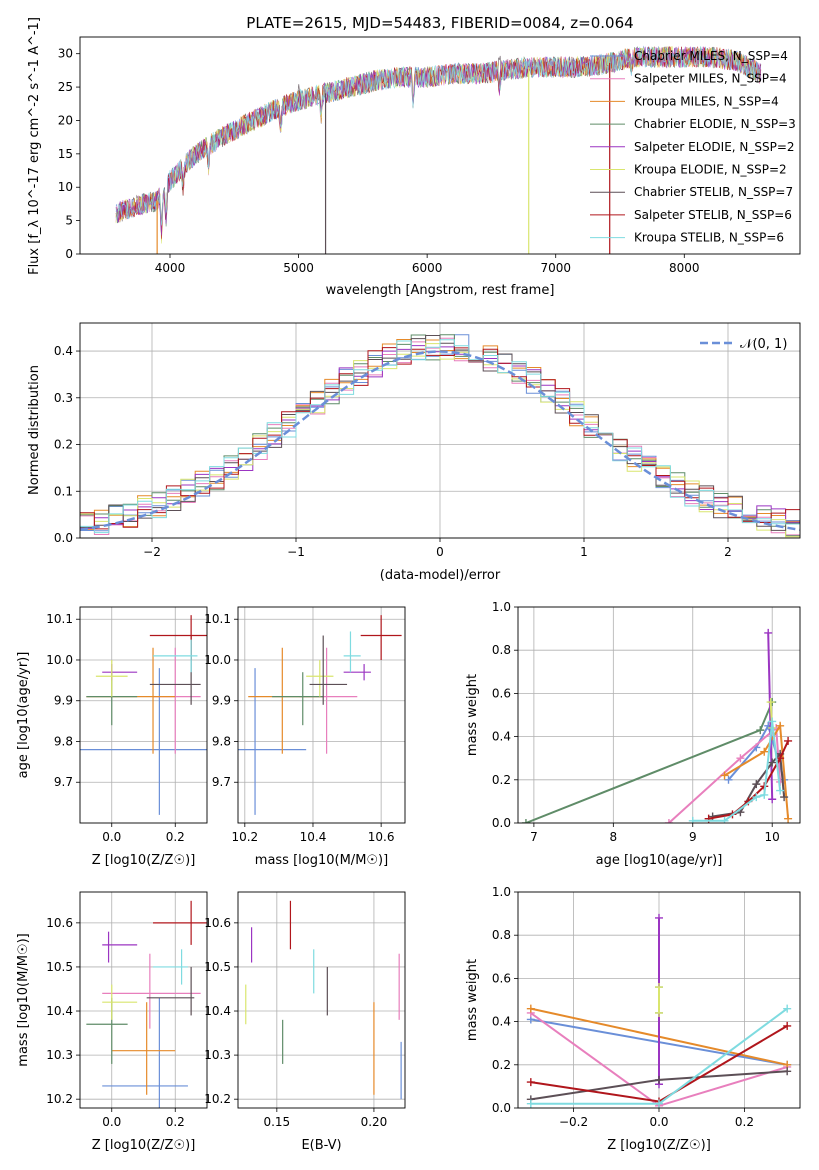 This screenshot has width=819, height=1170. What do you see at coordinates (296, 552) in the screenshot?
I see `x-tick-label: −1` at bounding box center [296, 552].